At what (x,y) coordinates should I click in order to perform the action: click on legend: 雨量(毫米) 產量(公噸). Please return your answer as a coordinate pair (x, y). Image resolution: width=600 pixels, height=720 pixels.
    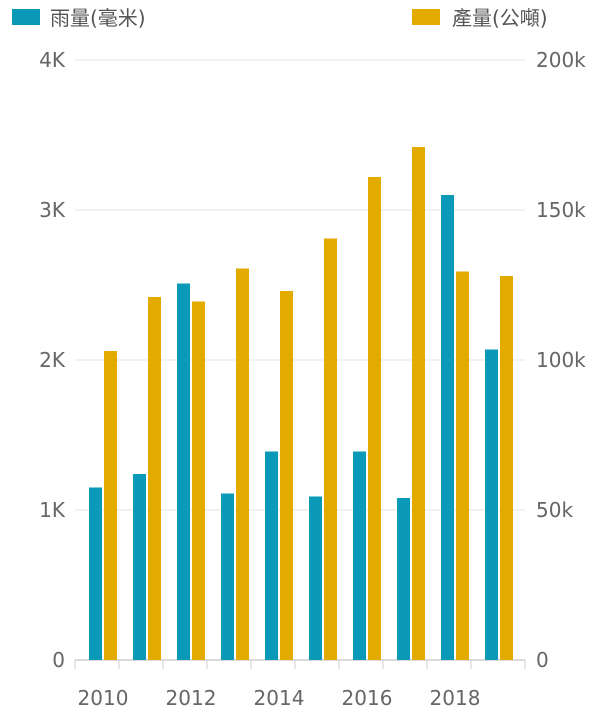
    Looking at the image, I should click on (280, 18).